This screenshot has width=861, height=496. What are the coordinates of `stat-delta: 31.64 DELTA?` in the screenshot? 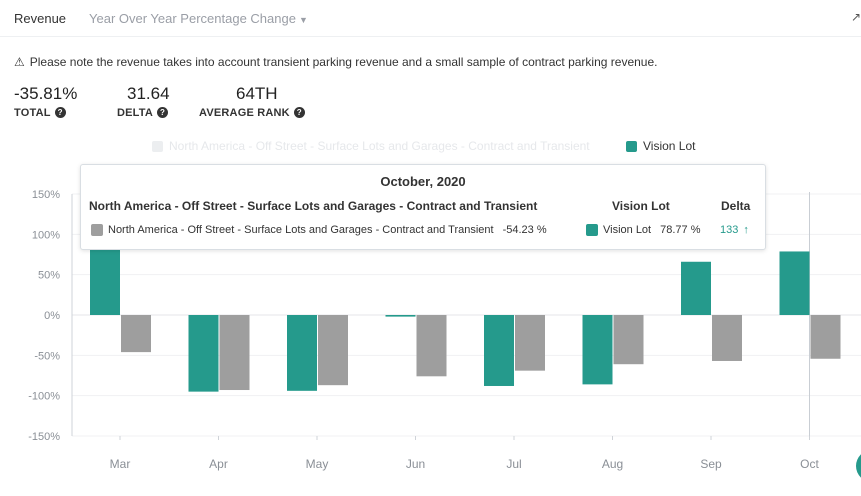 It's located at (143, 101).